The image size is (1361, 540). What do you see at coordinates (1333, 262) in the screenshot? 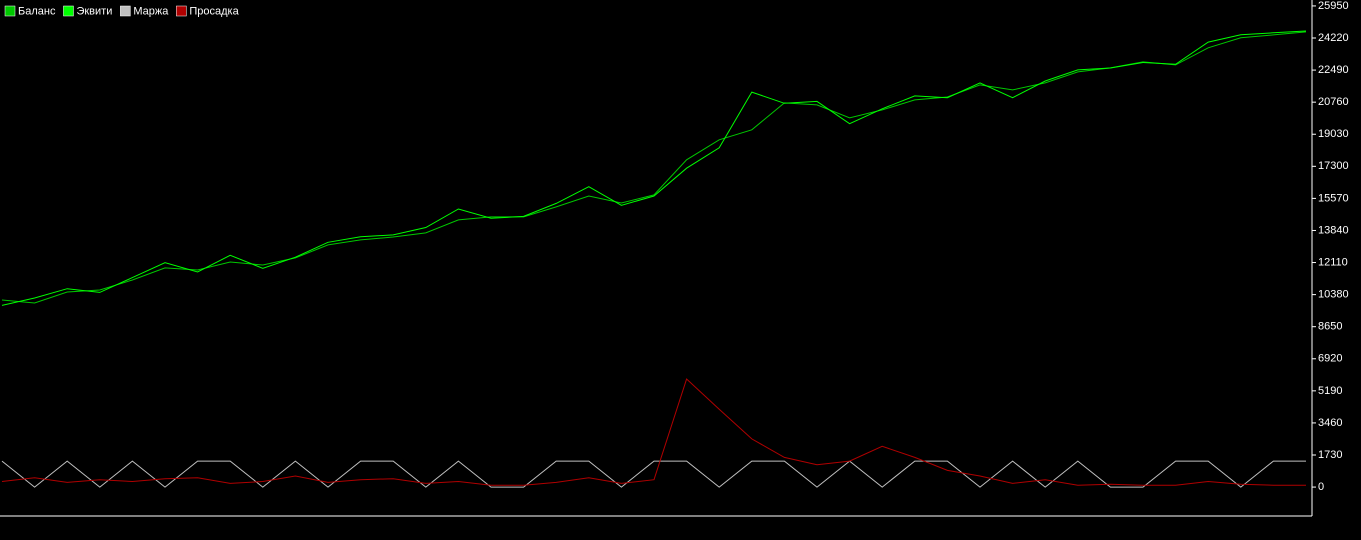
I see `y-tick-label: 12110` at bounding box center [1333, 262].